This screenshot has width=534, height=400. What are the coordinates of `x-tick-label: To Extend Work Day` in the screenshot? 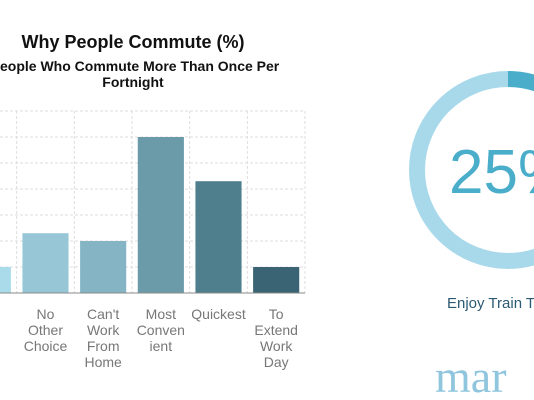 It's located at (276, 338).